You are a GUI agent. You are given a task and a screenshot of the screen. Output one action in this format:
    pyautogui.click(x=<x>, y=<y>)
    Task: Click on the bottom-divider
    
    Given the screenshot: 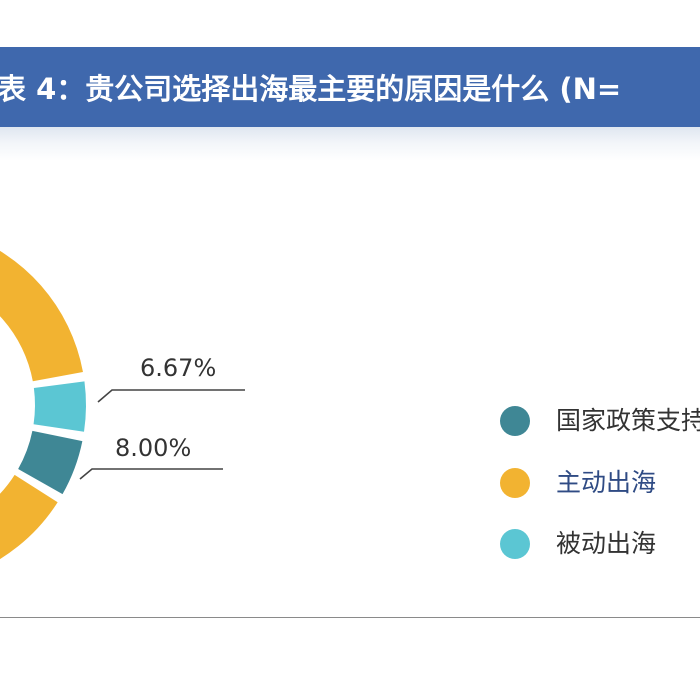 What is the action you would take?
    pyautogui.click(x=350, y=617)
    